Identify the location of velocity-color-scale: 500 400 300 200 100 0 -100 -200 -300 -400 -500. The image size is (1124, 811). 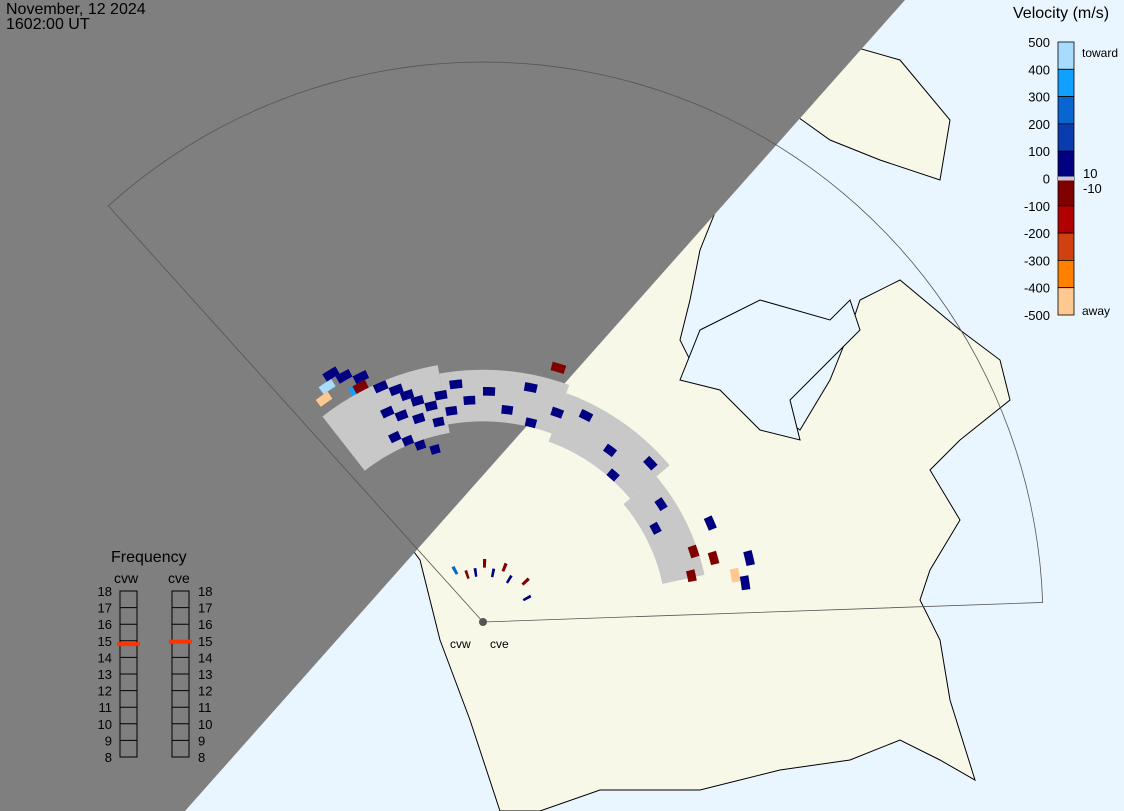
(1049, 179).